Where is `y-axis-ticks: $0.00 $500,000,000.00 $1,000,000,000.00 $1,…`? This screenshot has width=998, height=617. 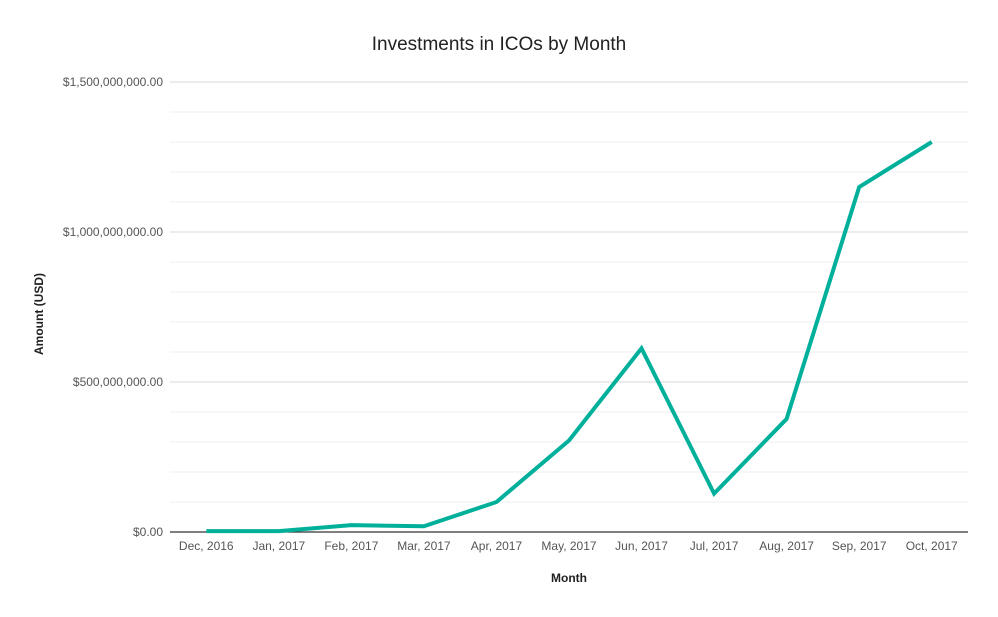 y-axis-ticks: $0.00 $500,000,000.00 $1,000,000,000.00 $1,… is located at coordinates (113, 307).